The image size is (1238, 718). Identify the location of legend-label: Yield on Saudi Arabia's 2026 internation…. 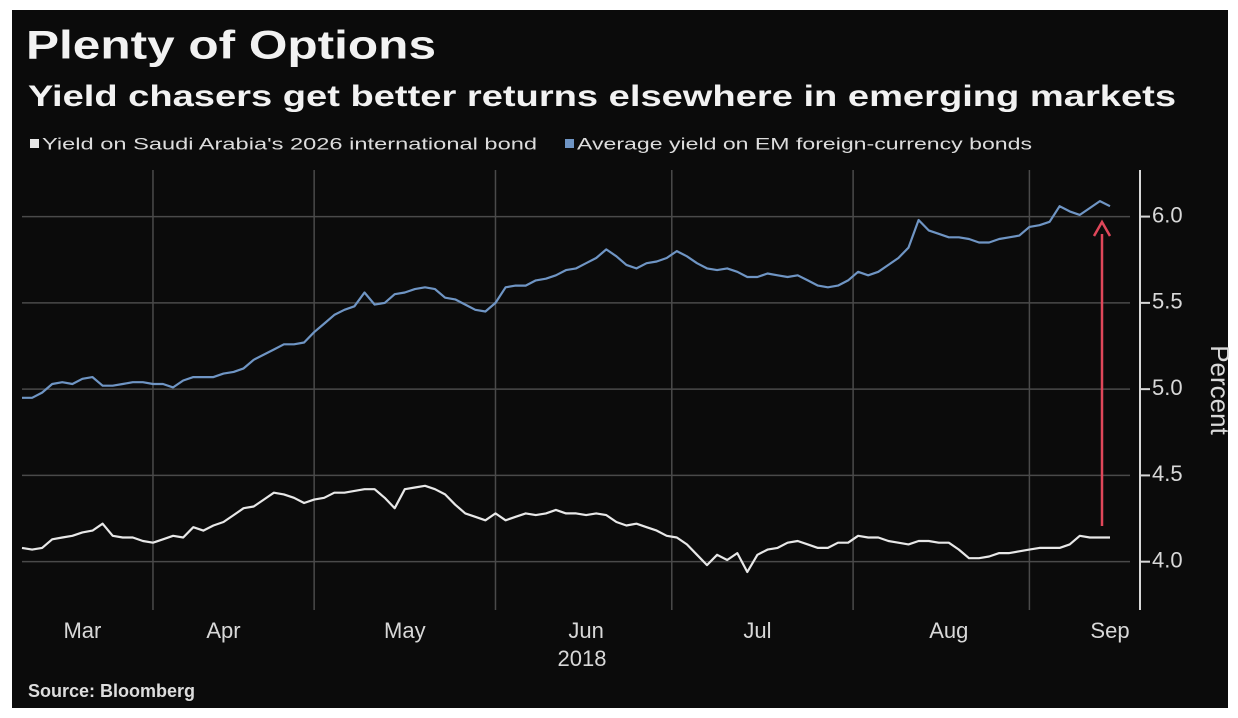
(289, 143).